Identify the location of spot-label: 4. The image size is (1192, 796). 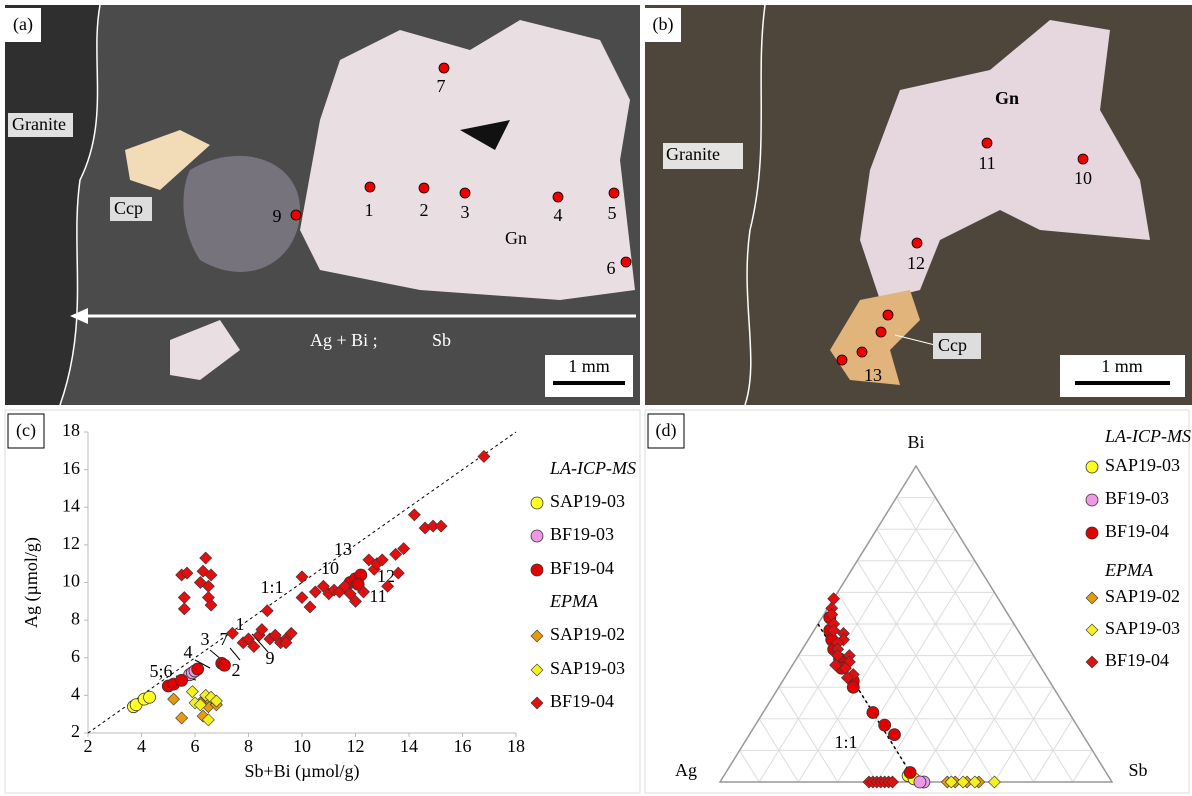
(558, 215).